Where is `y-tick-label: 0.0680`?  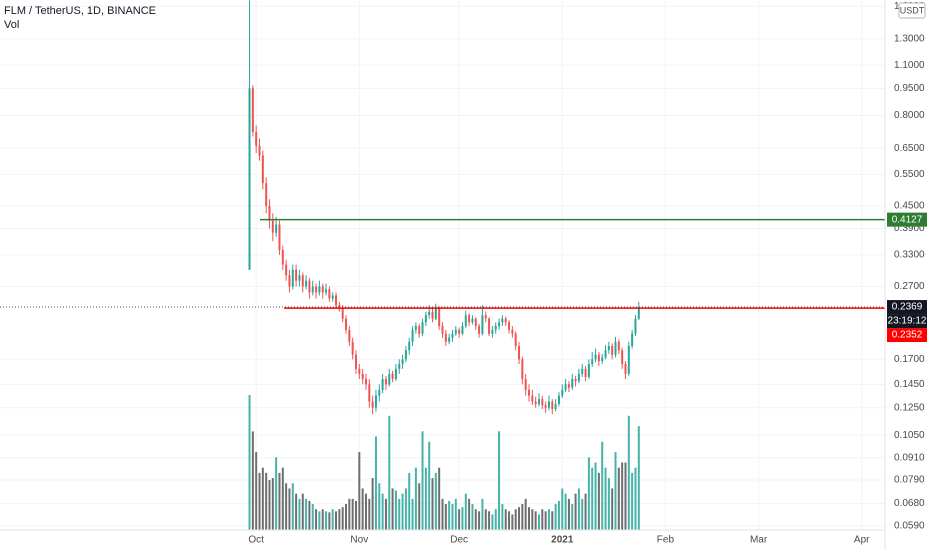
y-tick-label: 0.0680 is located at coordinates (909, 503).